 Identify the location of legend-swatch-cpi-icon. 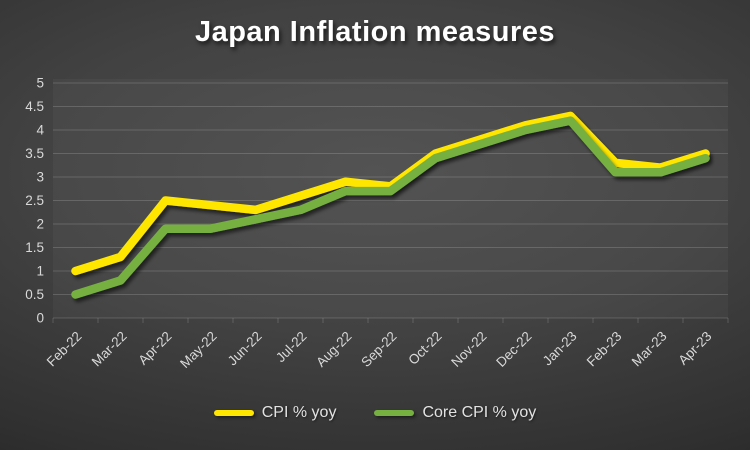
(233, 413).